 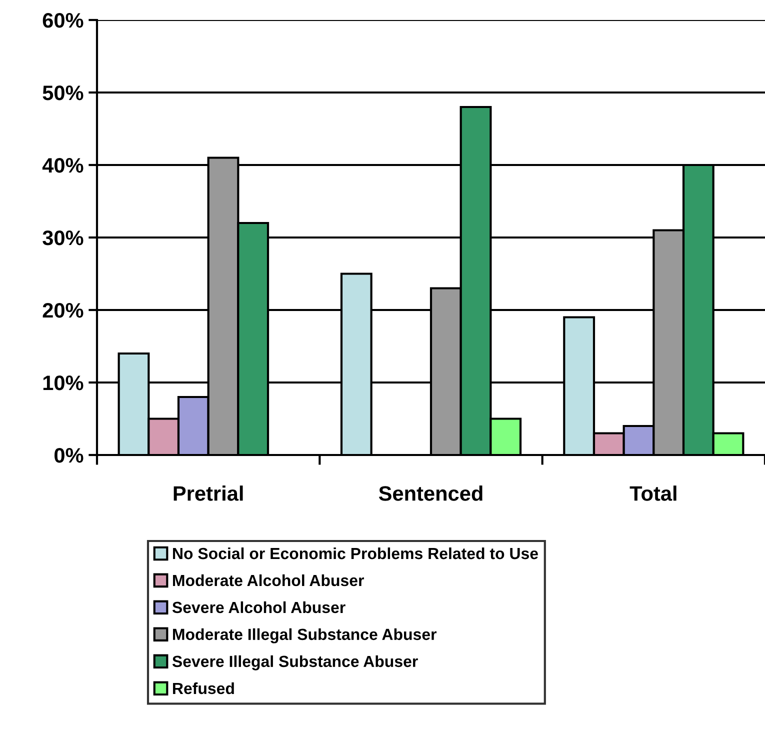 I want to click on y-tick-label: 0%, so click(x=69, y=455).